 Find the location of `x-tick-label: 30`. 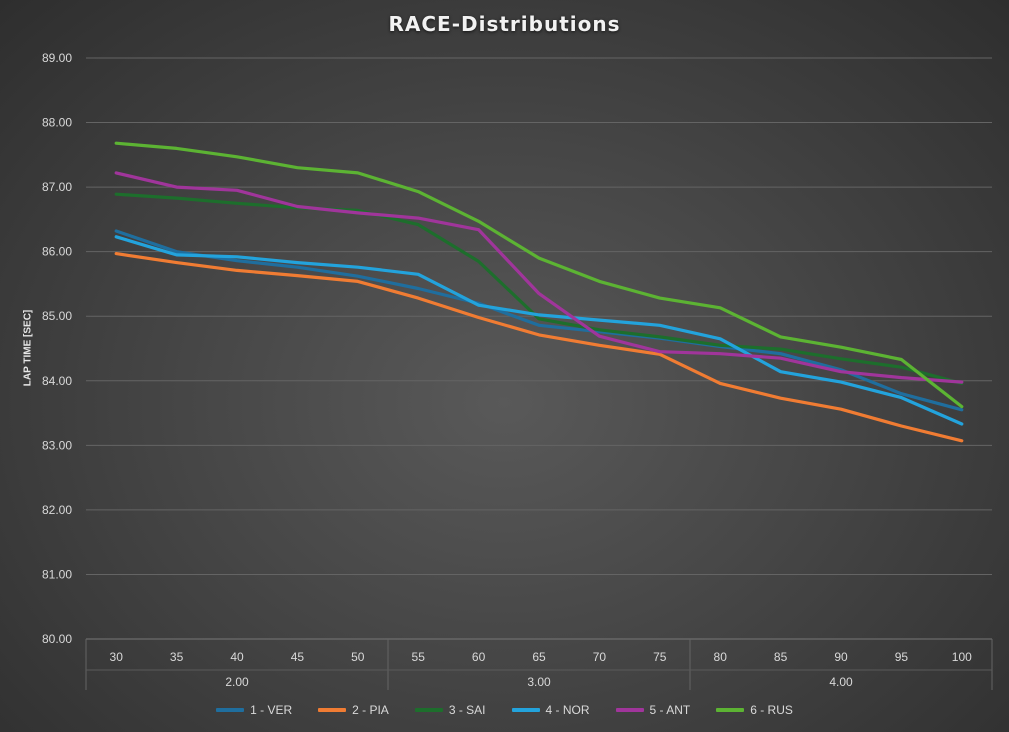

x-tick-label: 30 is located at coordinates (117, 657).